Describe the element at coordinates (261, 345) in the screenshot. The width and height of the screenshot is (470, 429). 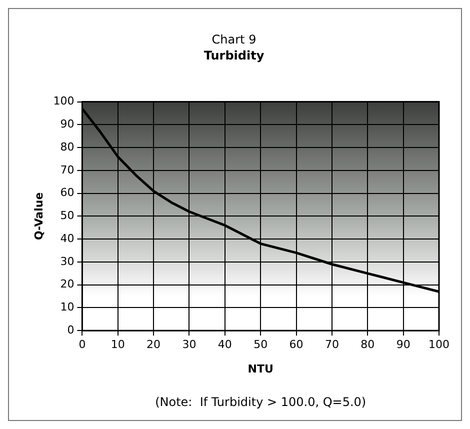
I see `x-tick-label: 50` at that location.